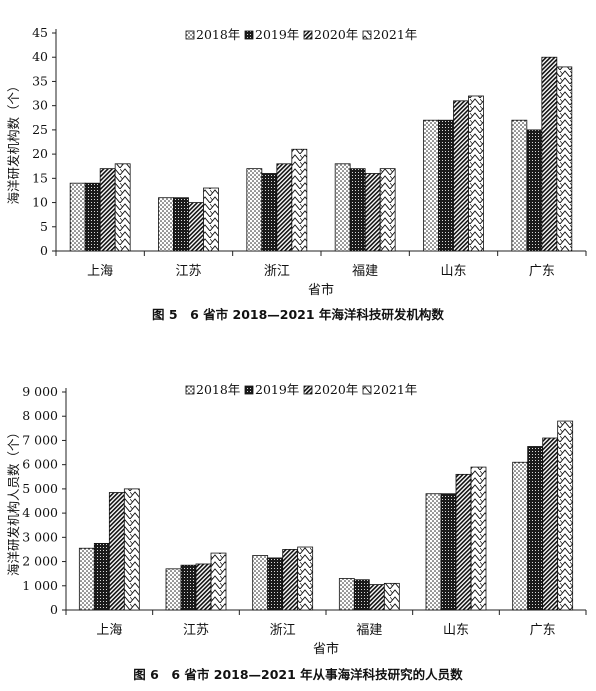  I want to click on figure-5-caption: 图 5 6 省市 2018—2021 年海洋科技研发机构数, so click(298, 314).